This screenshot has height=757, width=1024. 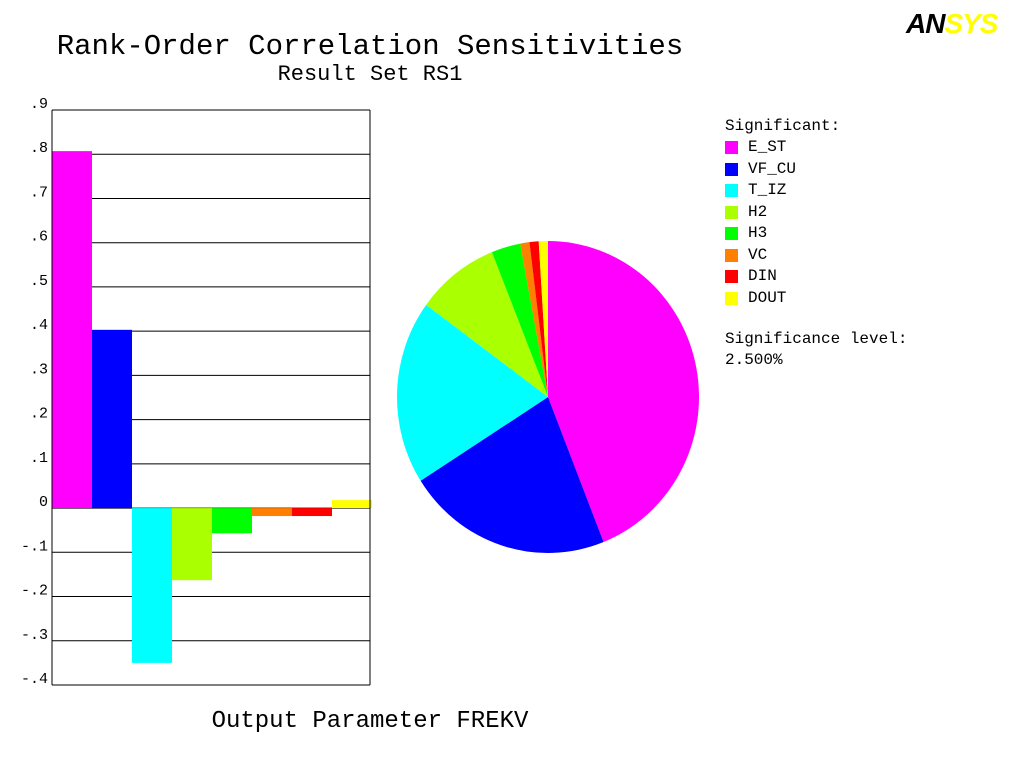 I want to click on legend-items: E_ST VF_CU T_IZ H2 H3 VC DIN DOUT, so click(x=816, y=223).